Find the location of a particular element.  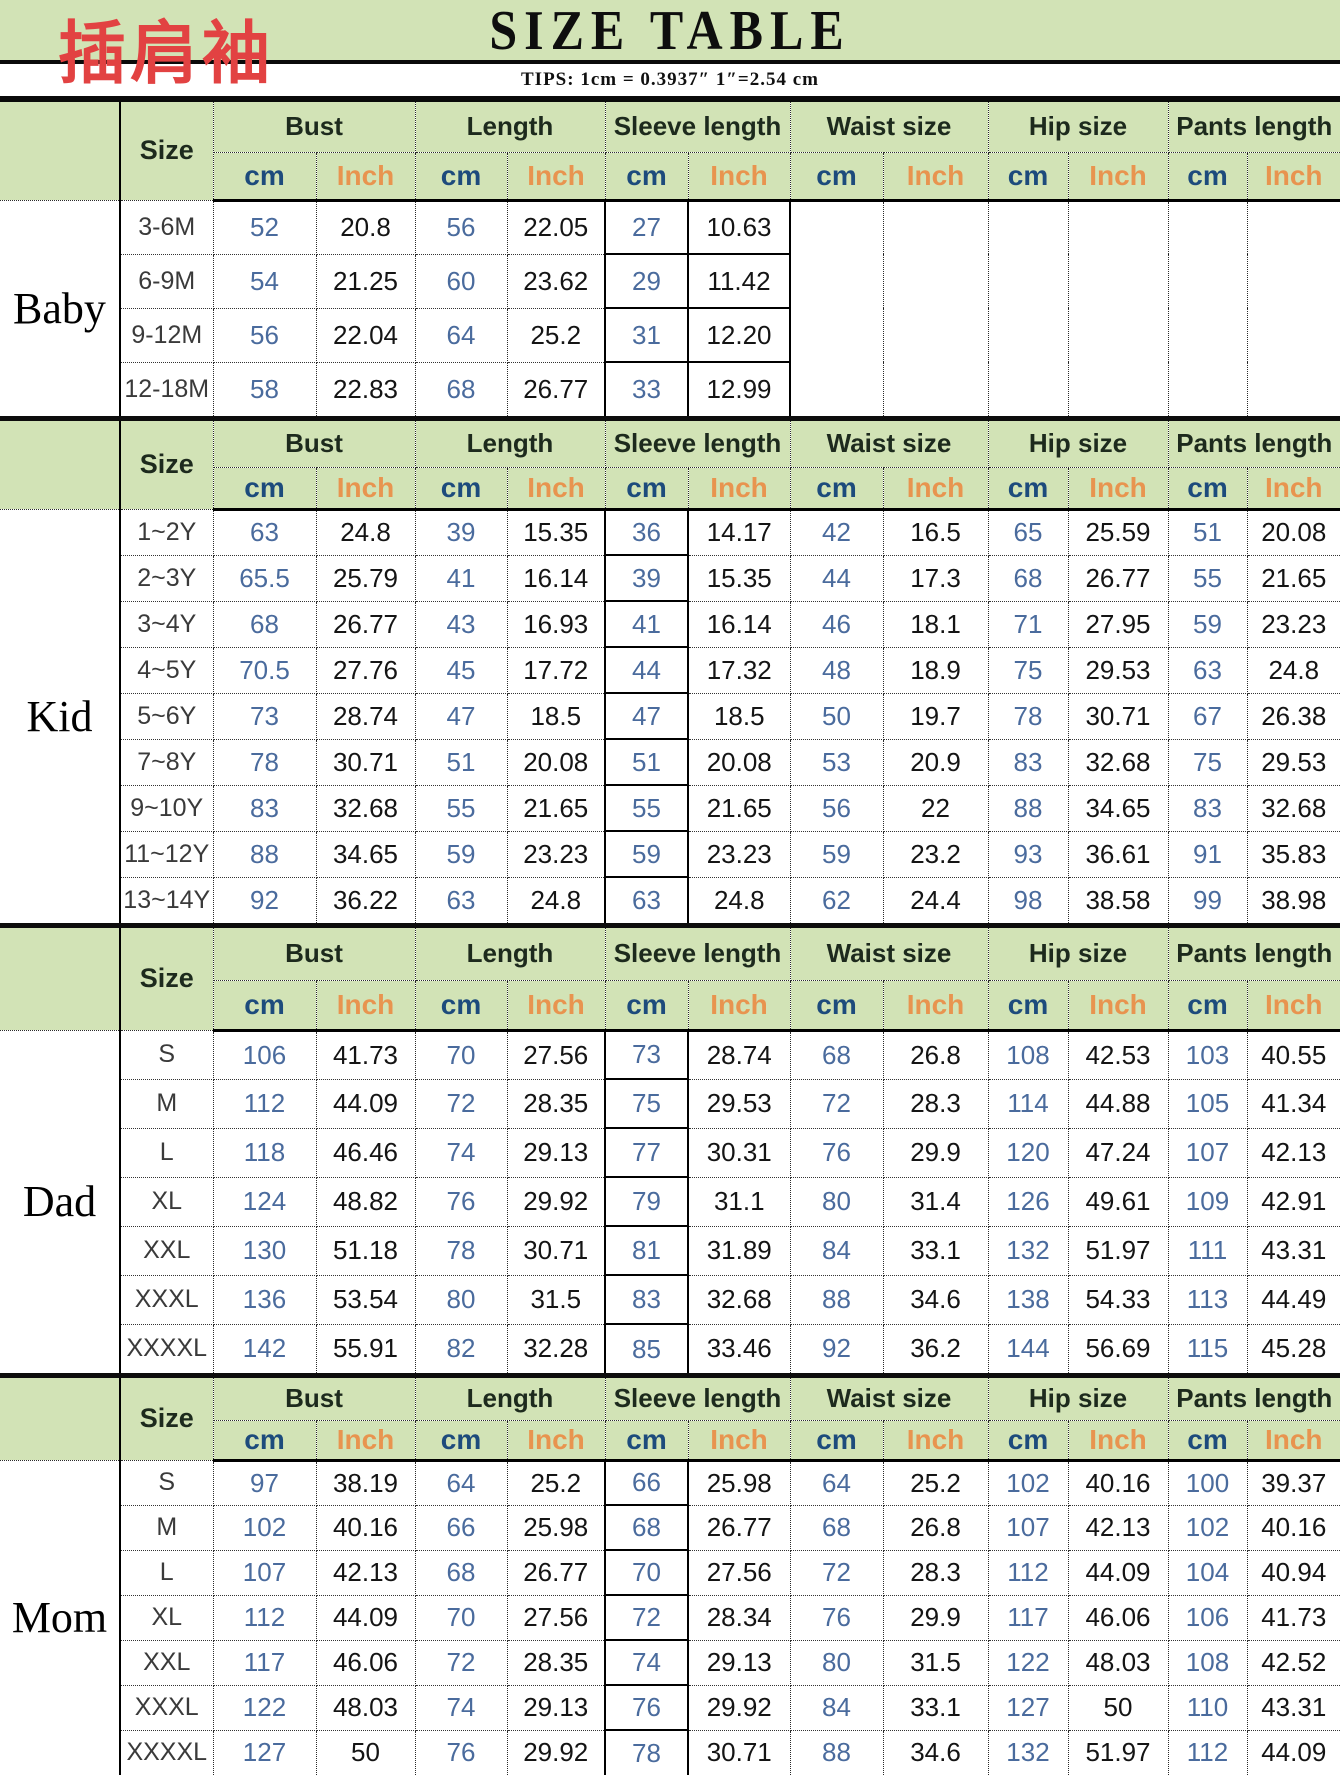

group-label: Mom is located at coordinates (60, 1617).